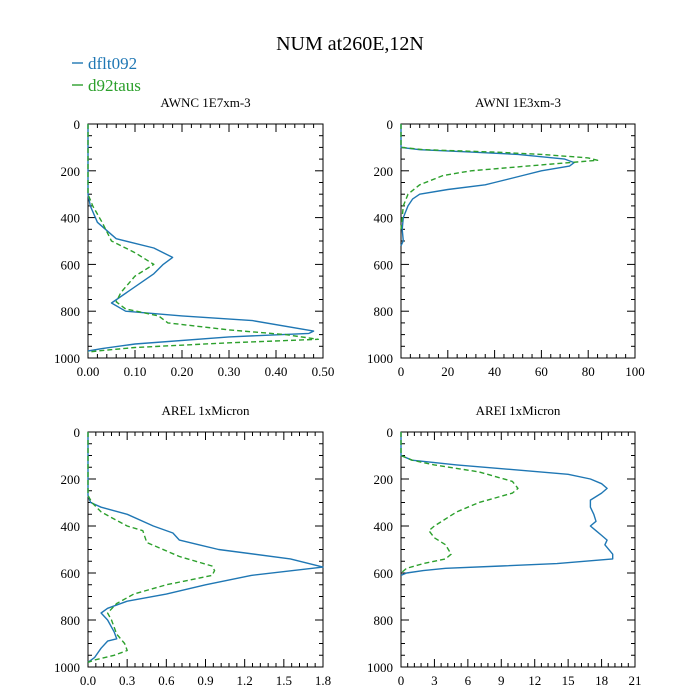 The height and width of the screenshot is (700, 700). I want to click on legend-label-dflt092: dflt092, so click(112, 63).